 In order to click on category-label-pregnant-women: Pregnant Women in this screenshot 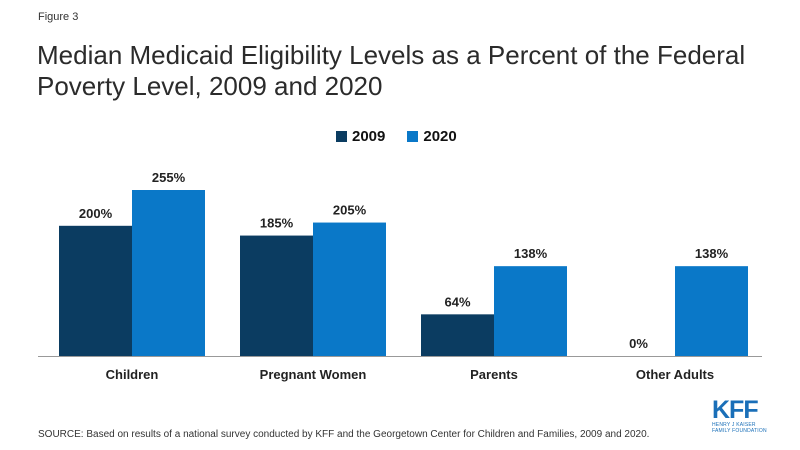, I will do `click(313, 374)`.